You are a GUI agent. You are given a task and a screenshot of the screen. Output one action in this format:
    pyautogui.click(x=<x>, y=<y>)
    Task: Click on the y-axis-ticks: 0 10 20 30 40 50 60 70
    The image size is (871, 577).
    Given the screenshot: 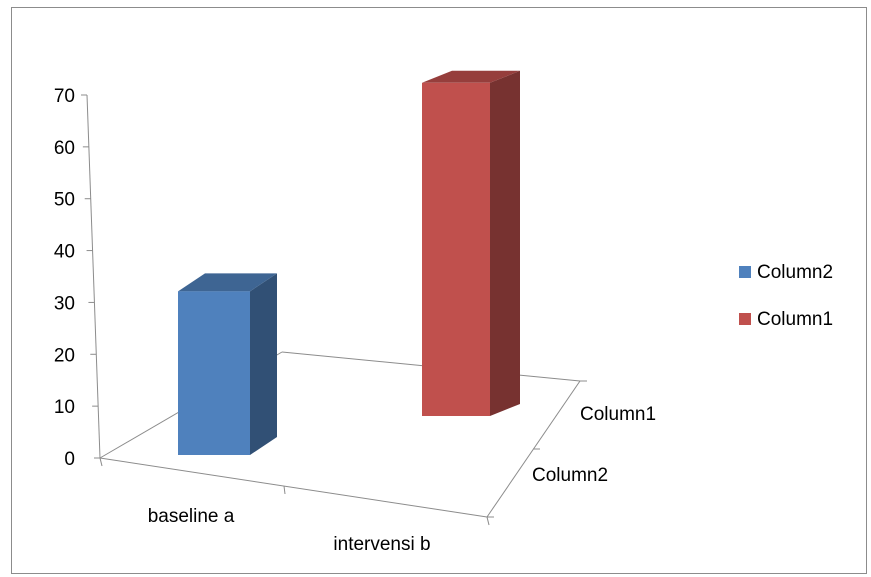 What is the action you would take?
    pyautogui.click(x=77, y=278)
    